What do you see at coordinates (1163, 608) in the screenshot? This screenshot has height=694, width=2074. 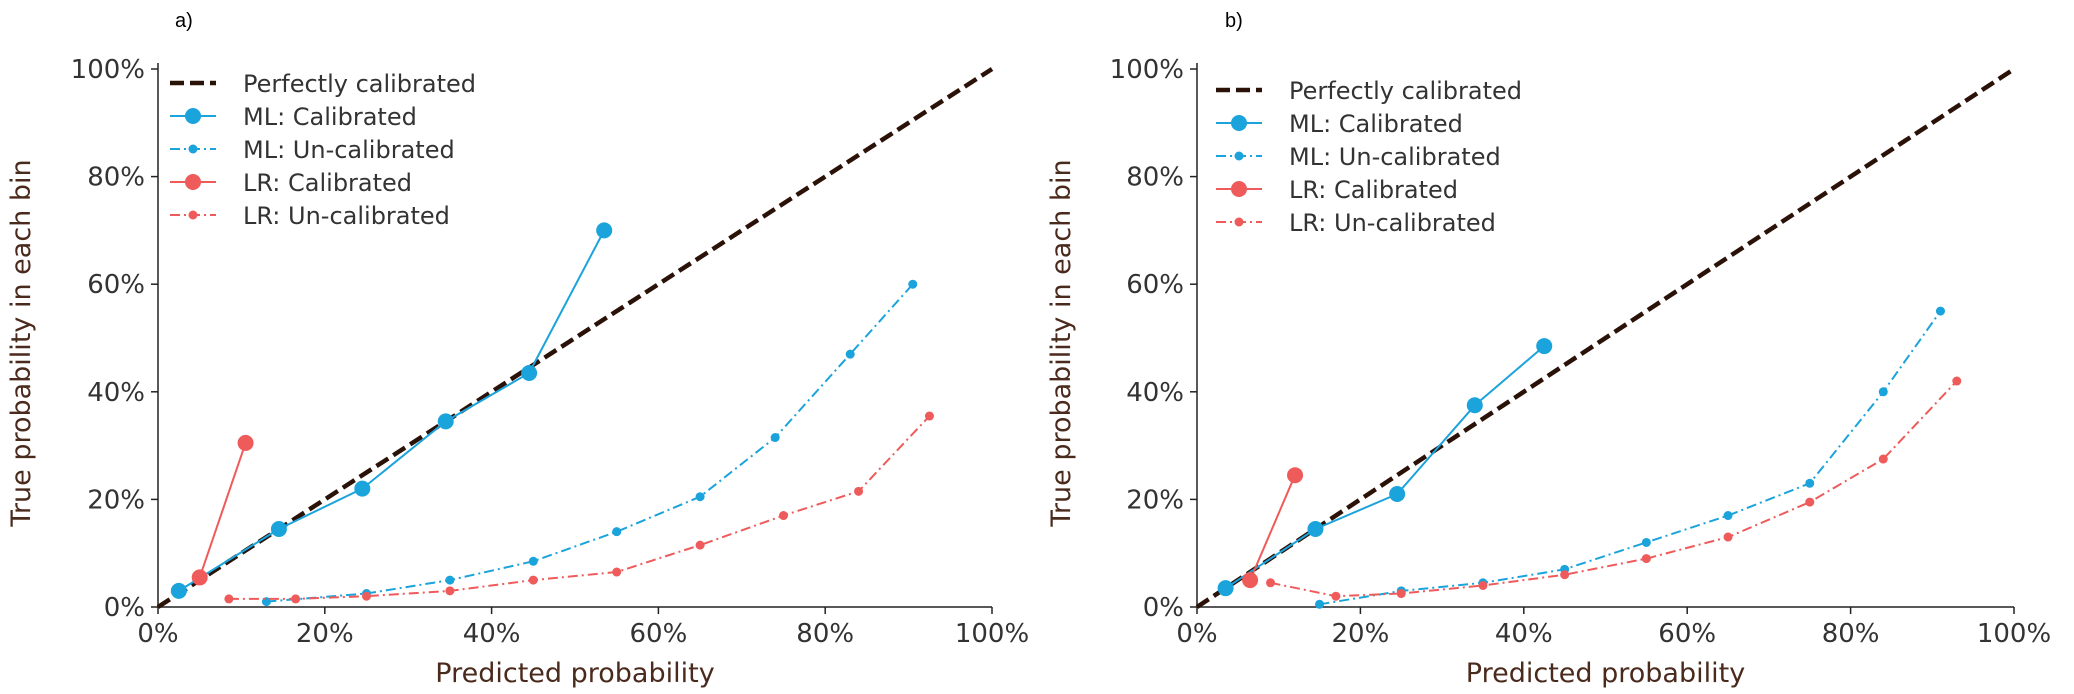 I see `y-tick-label: 0%` at bounding box center [1163, 608].